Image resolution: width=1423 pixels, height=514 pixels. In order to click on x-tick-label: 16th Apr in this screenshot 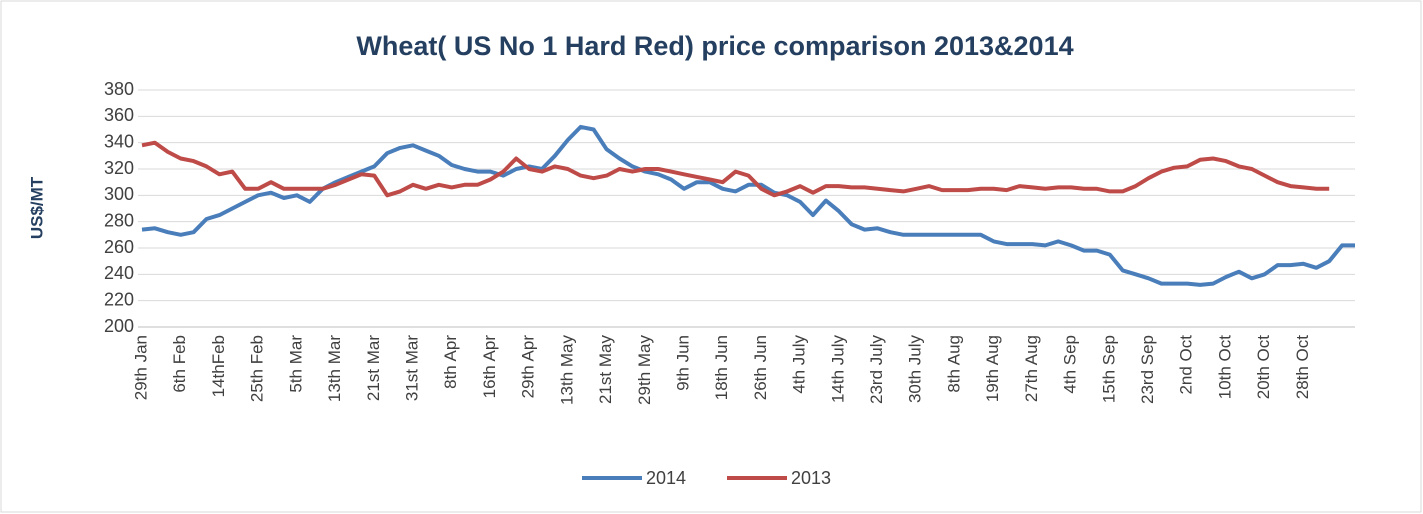, I will do `click(489, 367)`.